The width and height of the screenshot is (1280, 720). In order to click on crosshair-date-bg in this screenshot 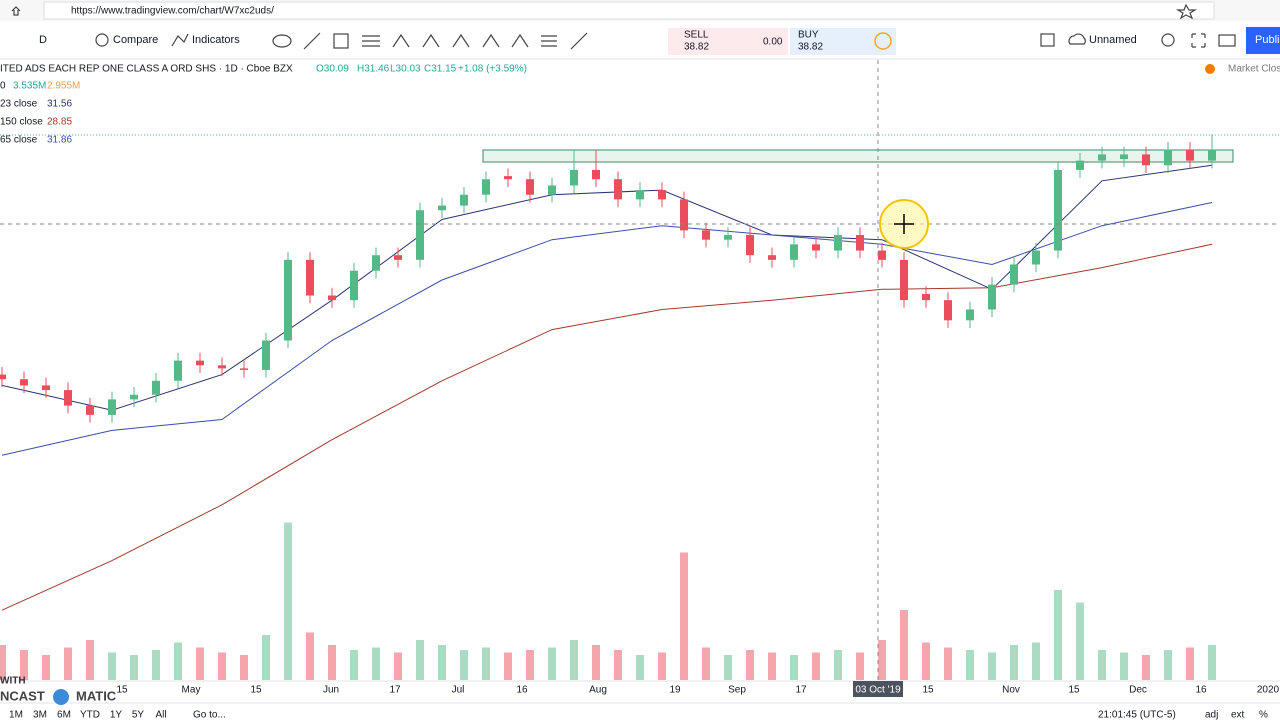, I will do `click(878, 689)`.